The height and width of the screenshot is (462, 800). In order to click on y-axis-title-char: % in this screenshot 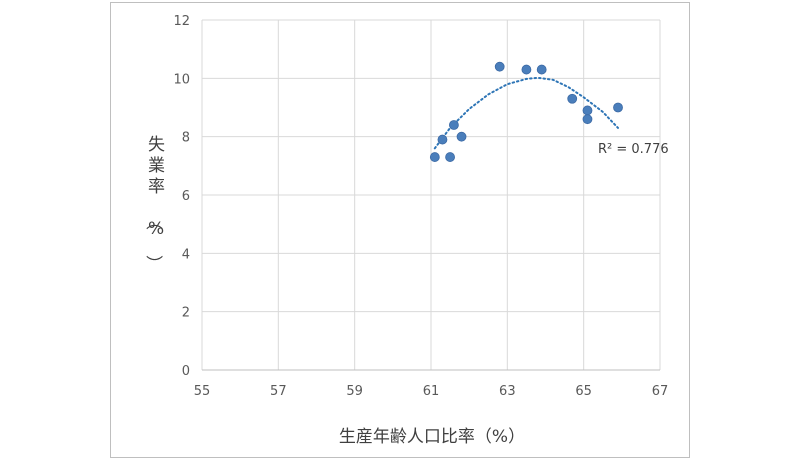, I will do `click(156, 229)`.